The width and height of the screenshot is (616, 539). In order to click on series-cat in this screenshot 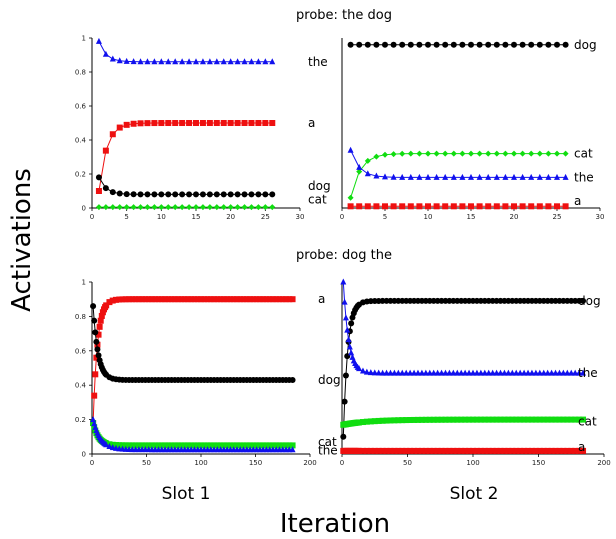, I will do `click(463, 422)`.